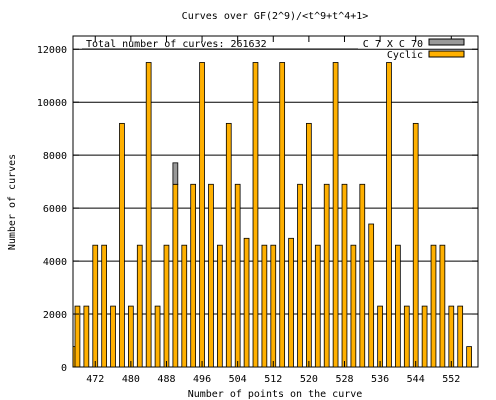  I want to click on x-axis-label: Number of points on the curve, so click(275, 394).